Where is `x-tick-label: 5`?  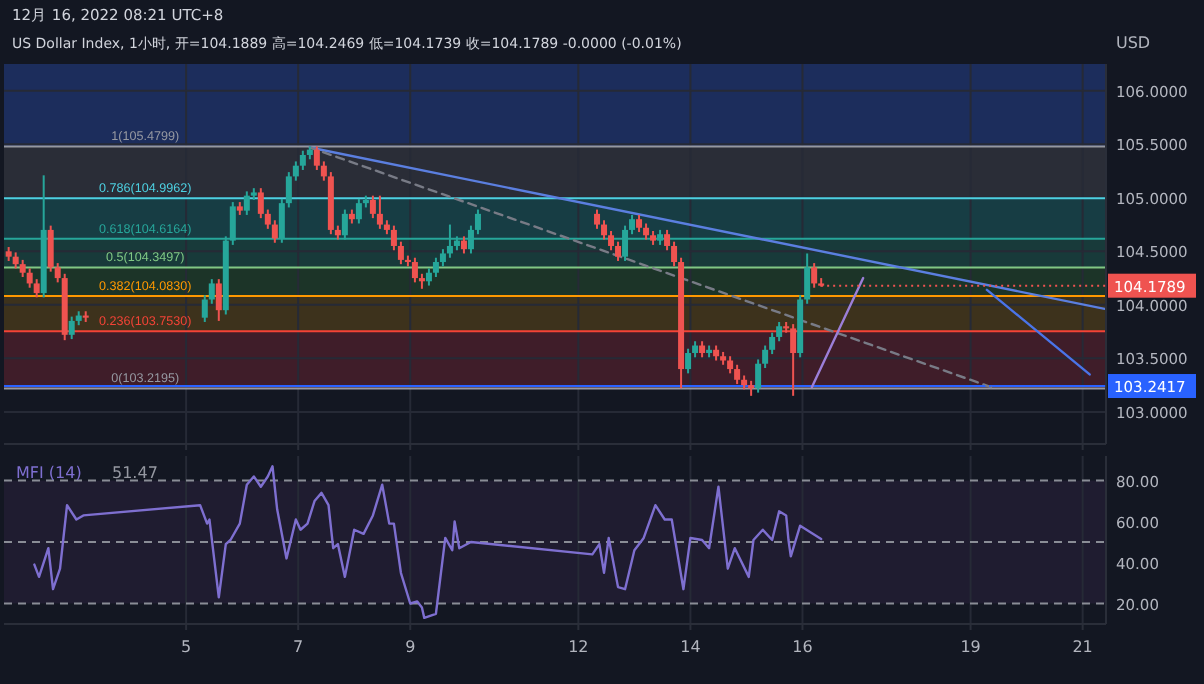
x-tick-label: 5 is located at coordinates (186, 647).